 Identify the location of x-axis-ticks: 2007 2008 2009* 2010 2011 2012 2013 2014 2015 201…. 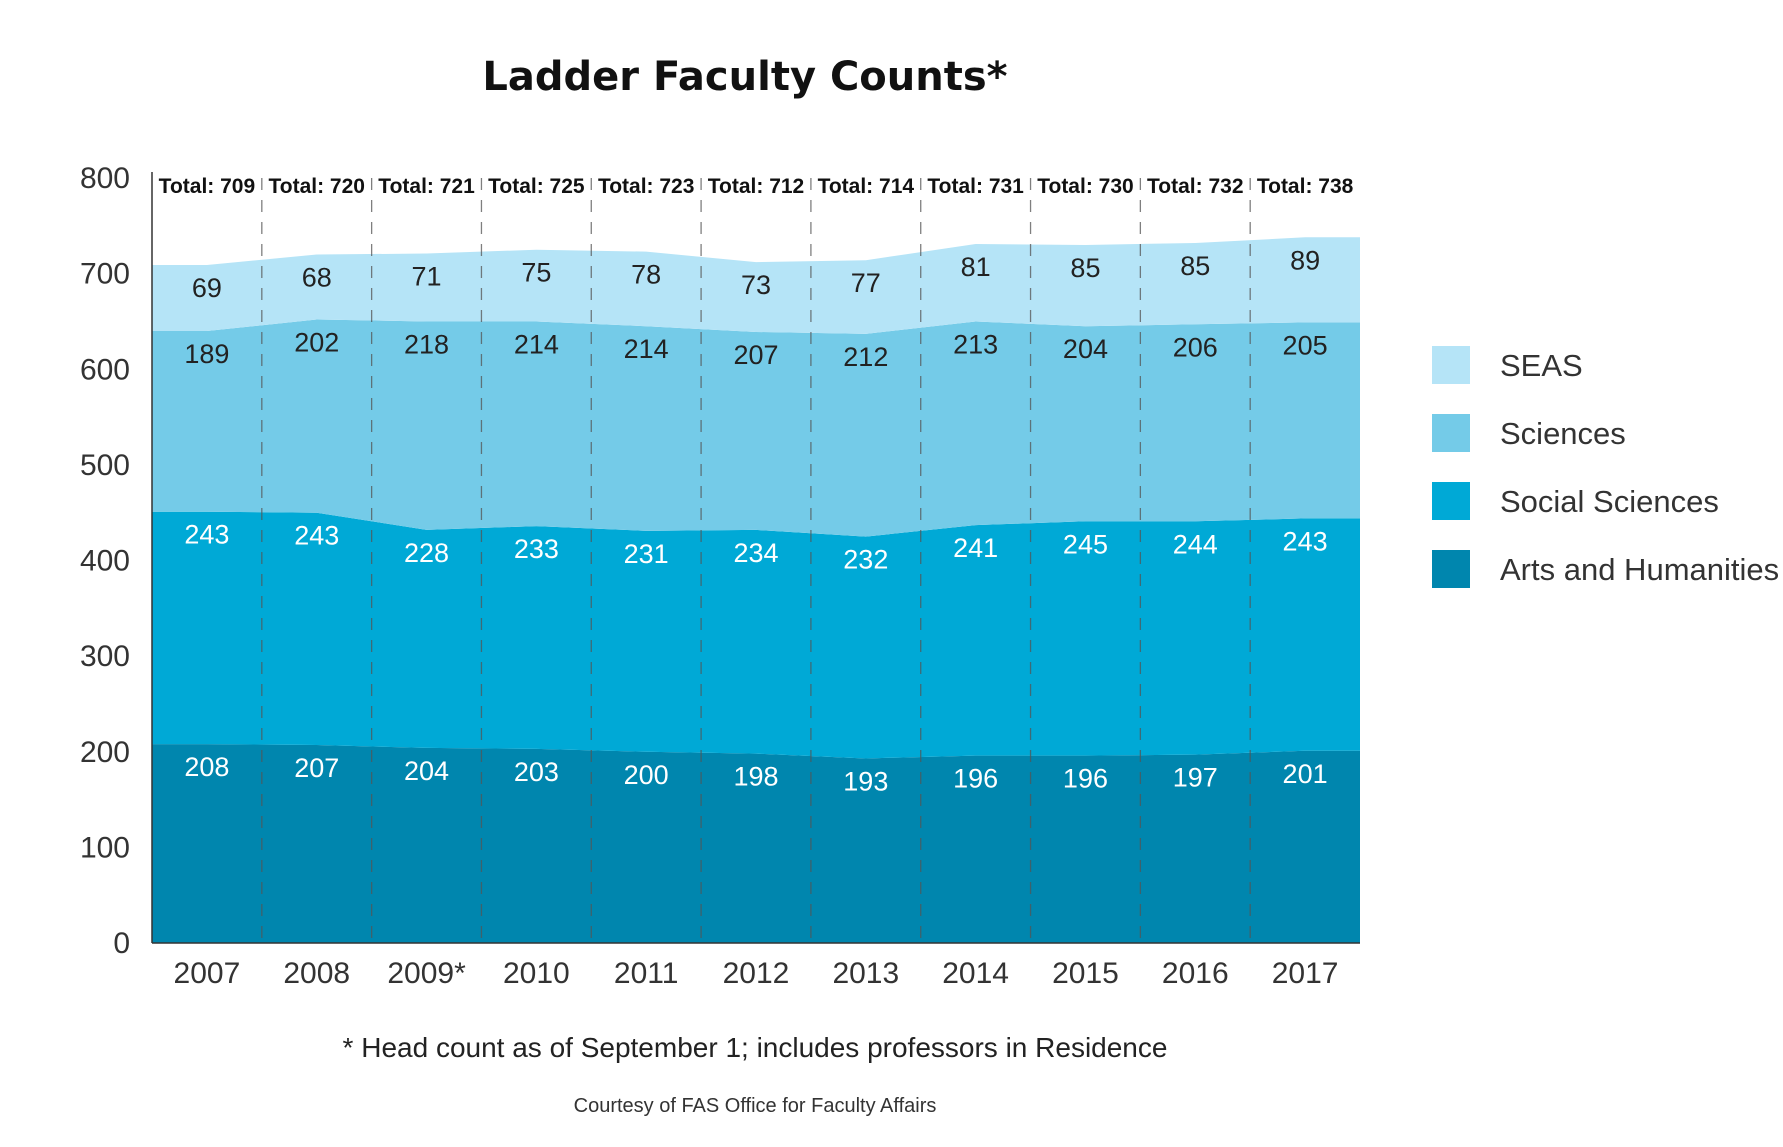
(756, 973).